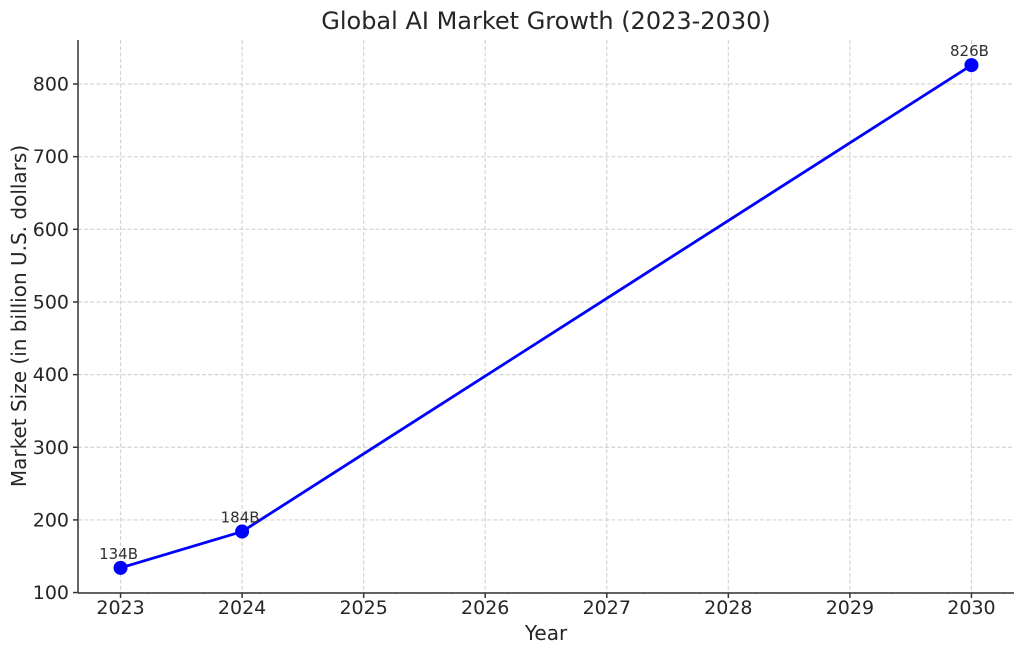  What do you see at coordinates (51, 520) in the screenshot?
I see `y-tick-label: 200` at bounding box center [51, 520].